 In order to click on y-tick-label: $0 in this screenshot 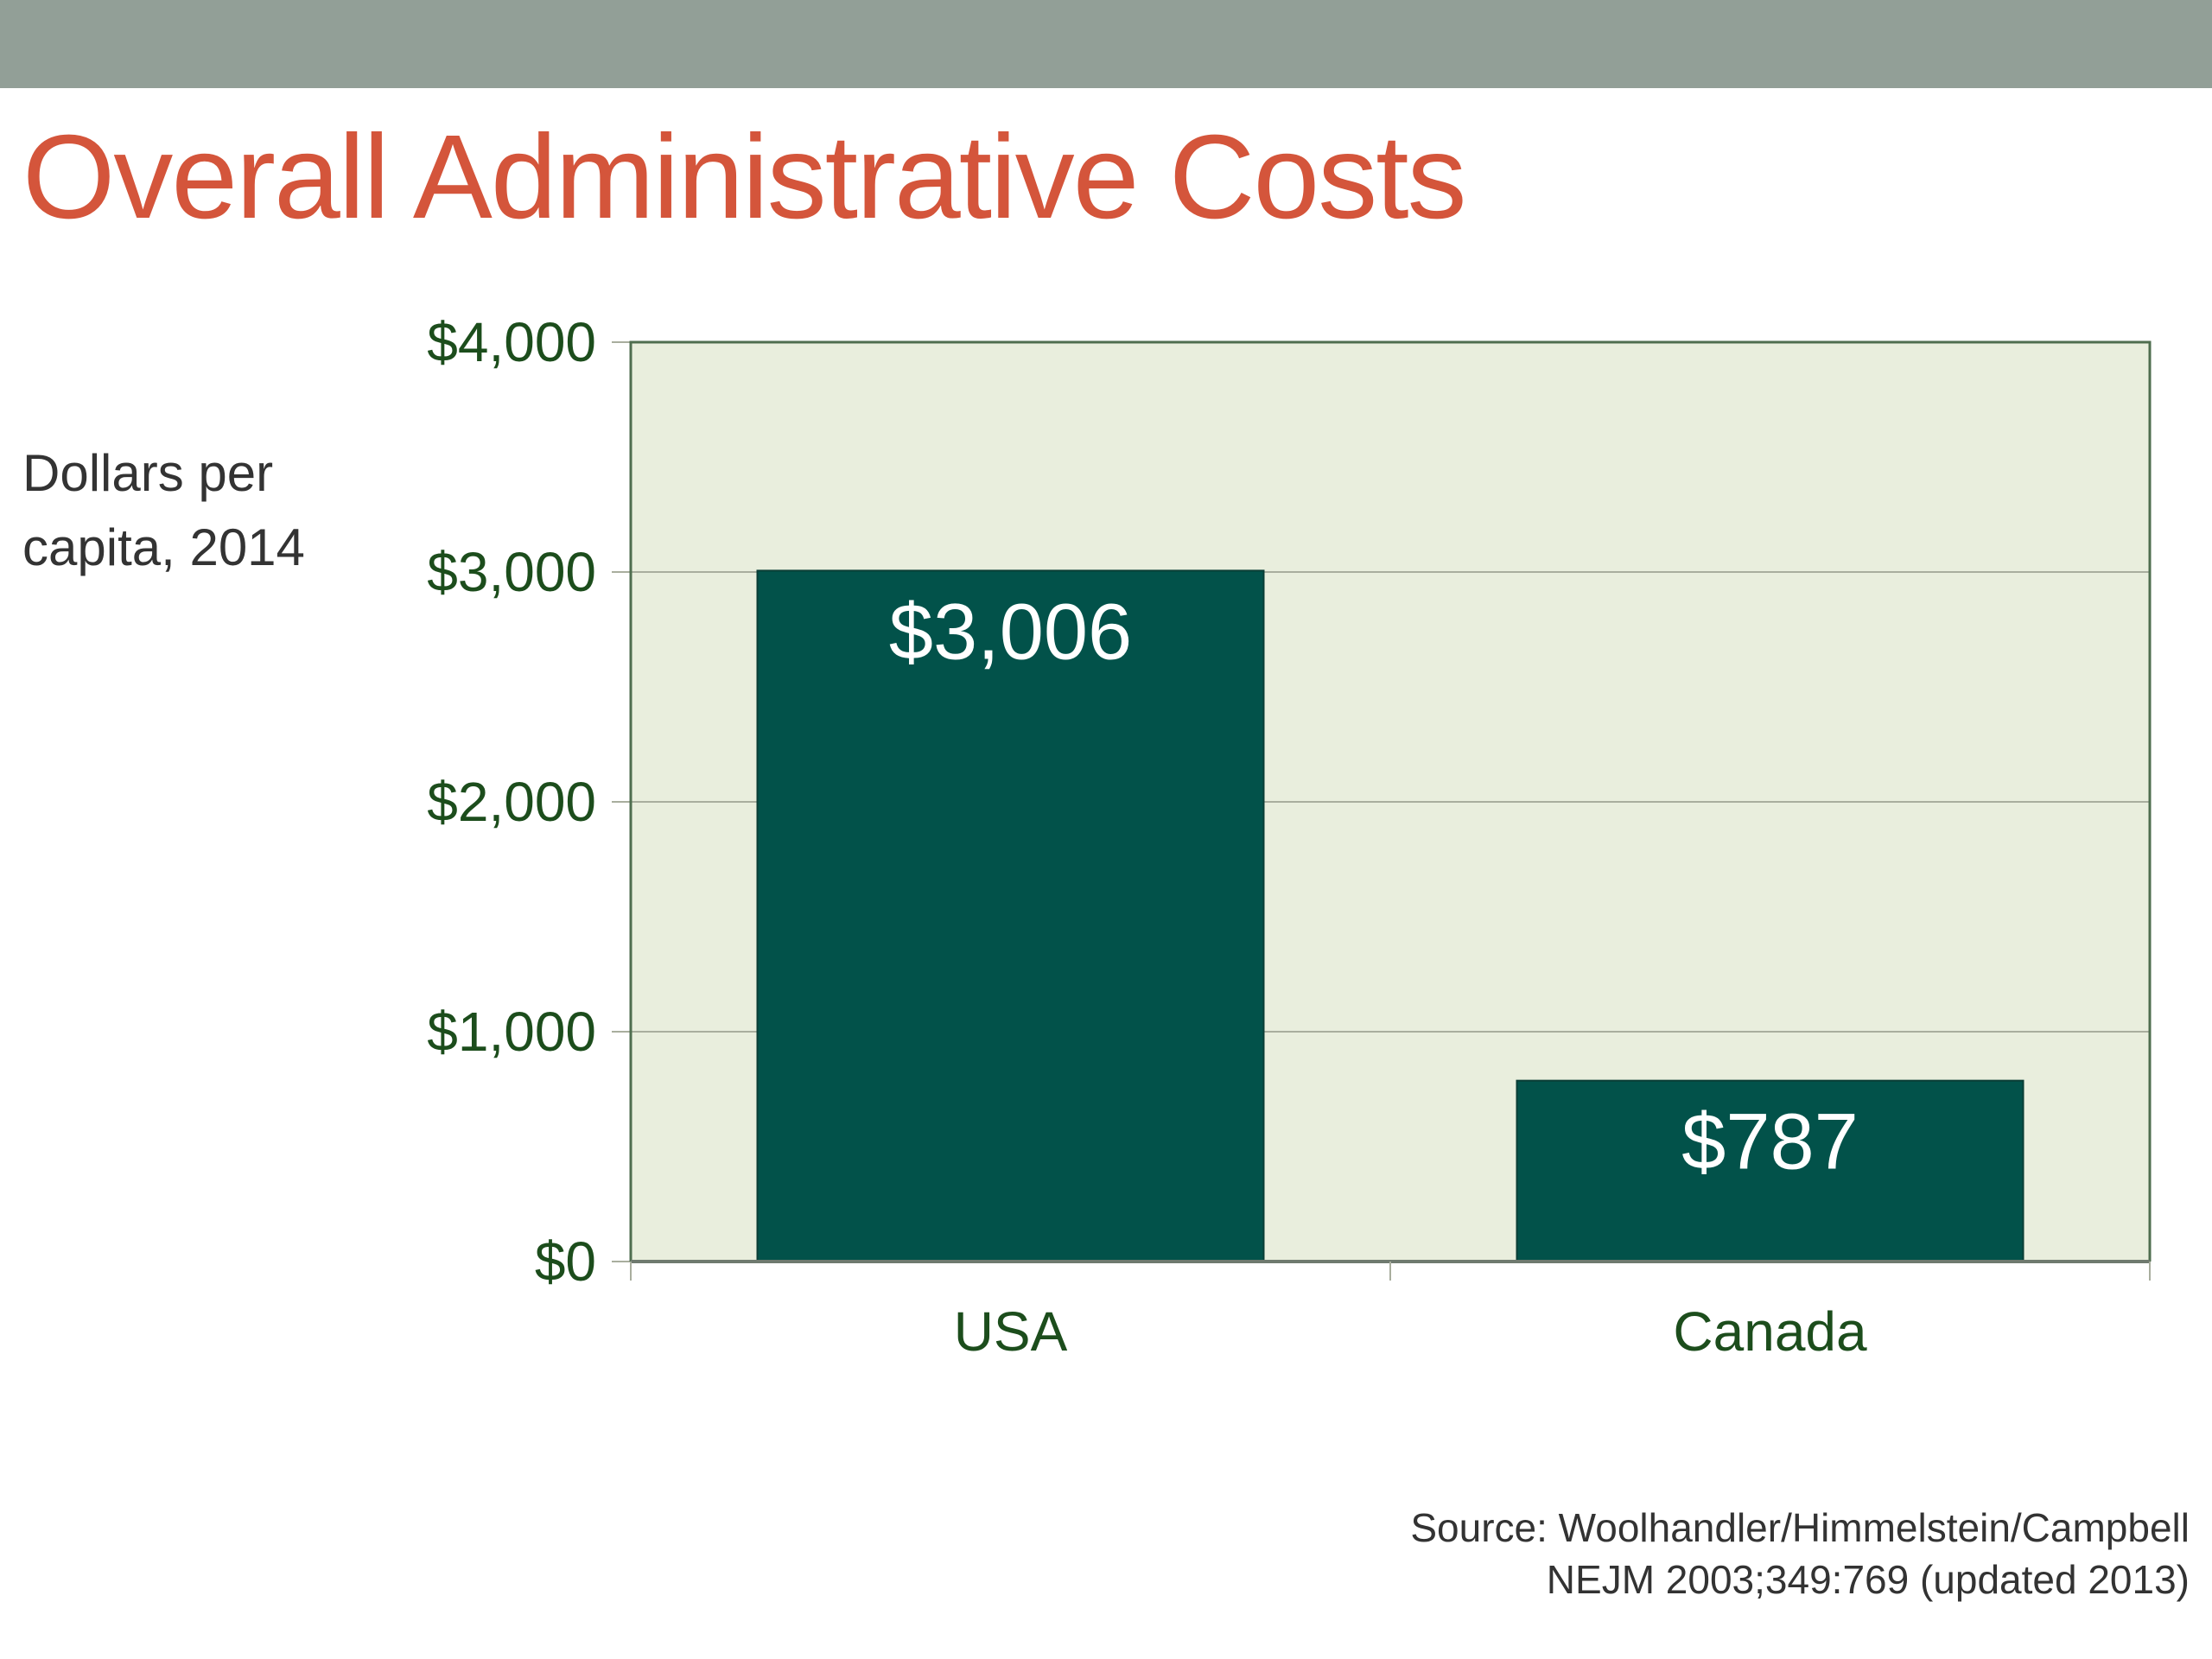, I will do `click(565, 1261)`.